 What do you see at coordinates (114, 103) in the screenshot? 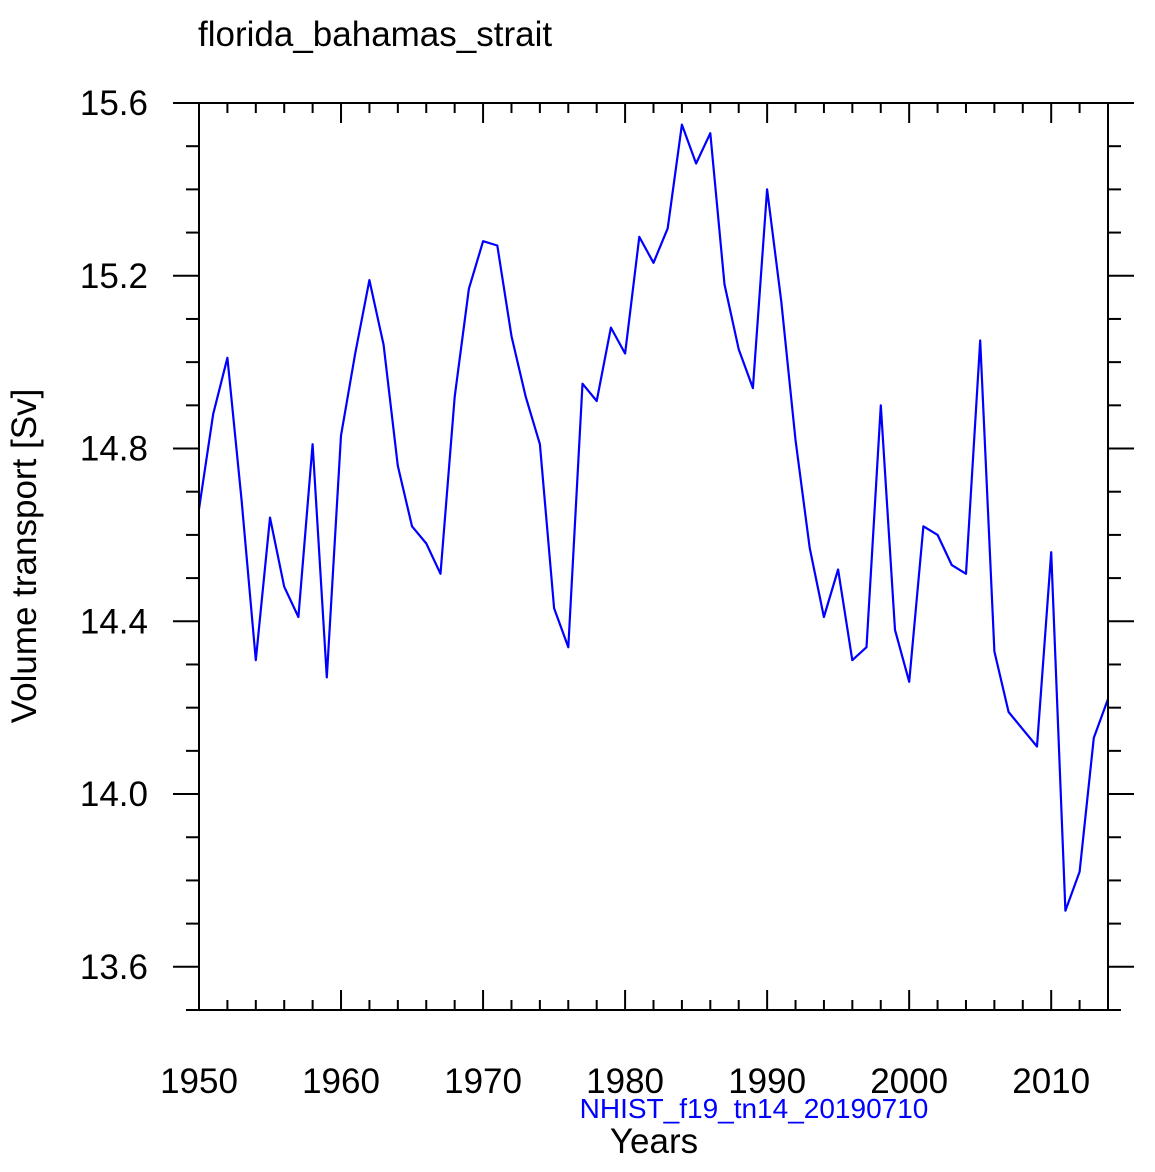
I see `y-tick-label: 15.6` at bounding box center [114, 103].